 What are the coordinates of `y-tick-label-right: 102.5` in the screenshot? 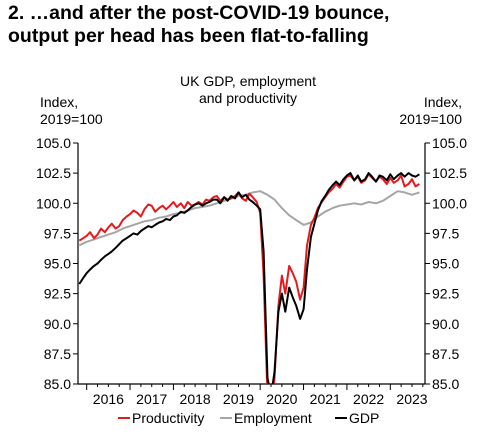 It's located at (449, 173).